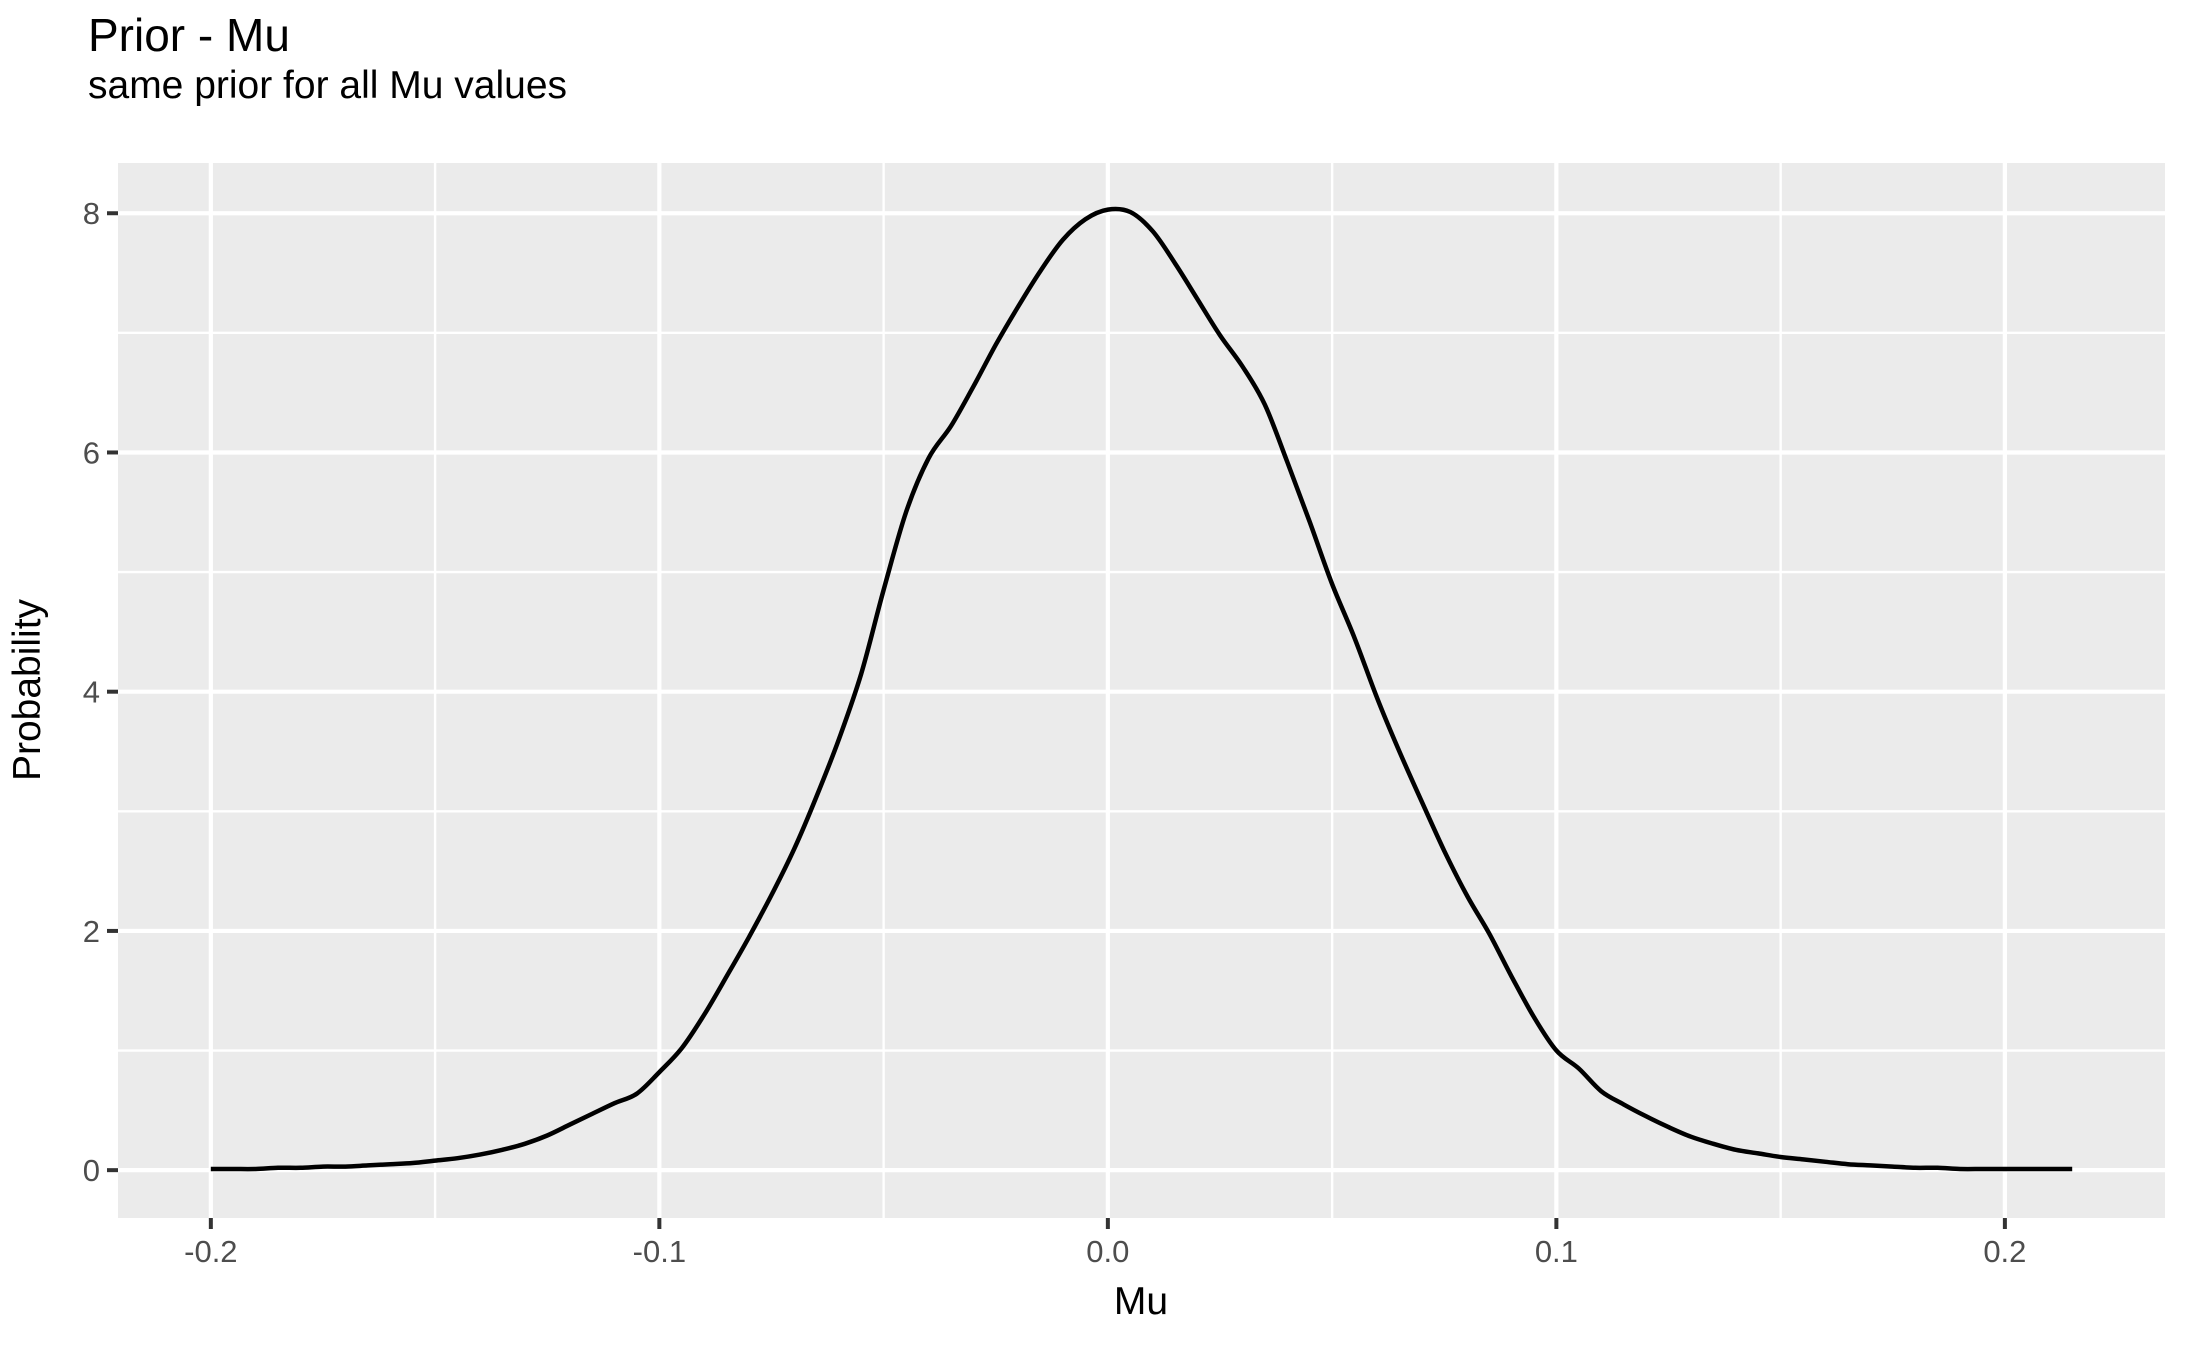 Image resolution: width=2187 pixels, height=1350 pixels. Describe the element at coordinates (91, 213) in the screenshot. I see `y-tick-label: 8` at that location.